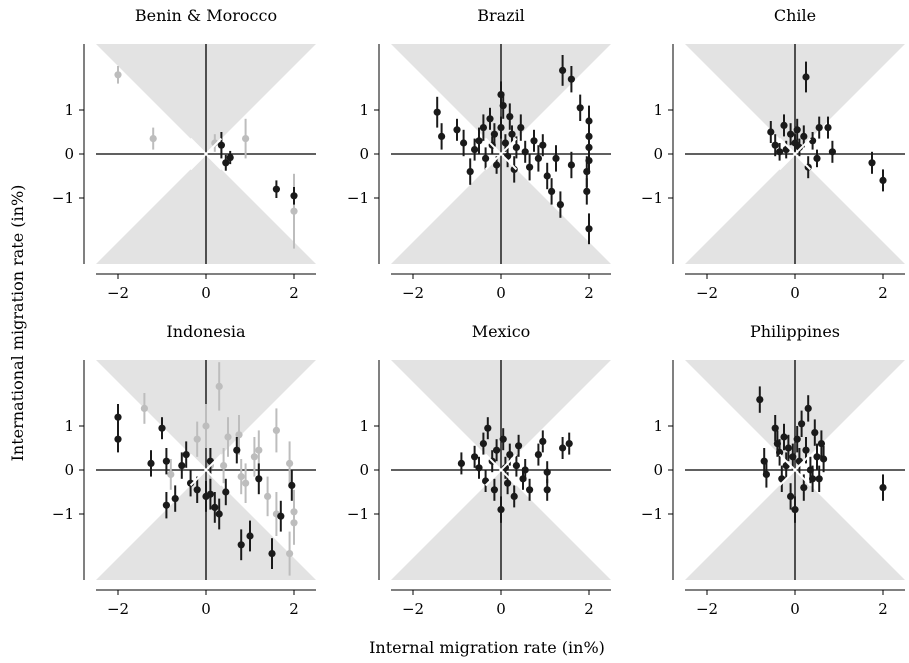 The image size is (909, 663). I want to click on panel-title: Chile, so click(795, 15).